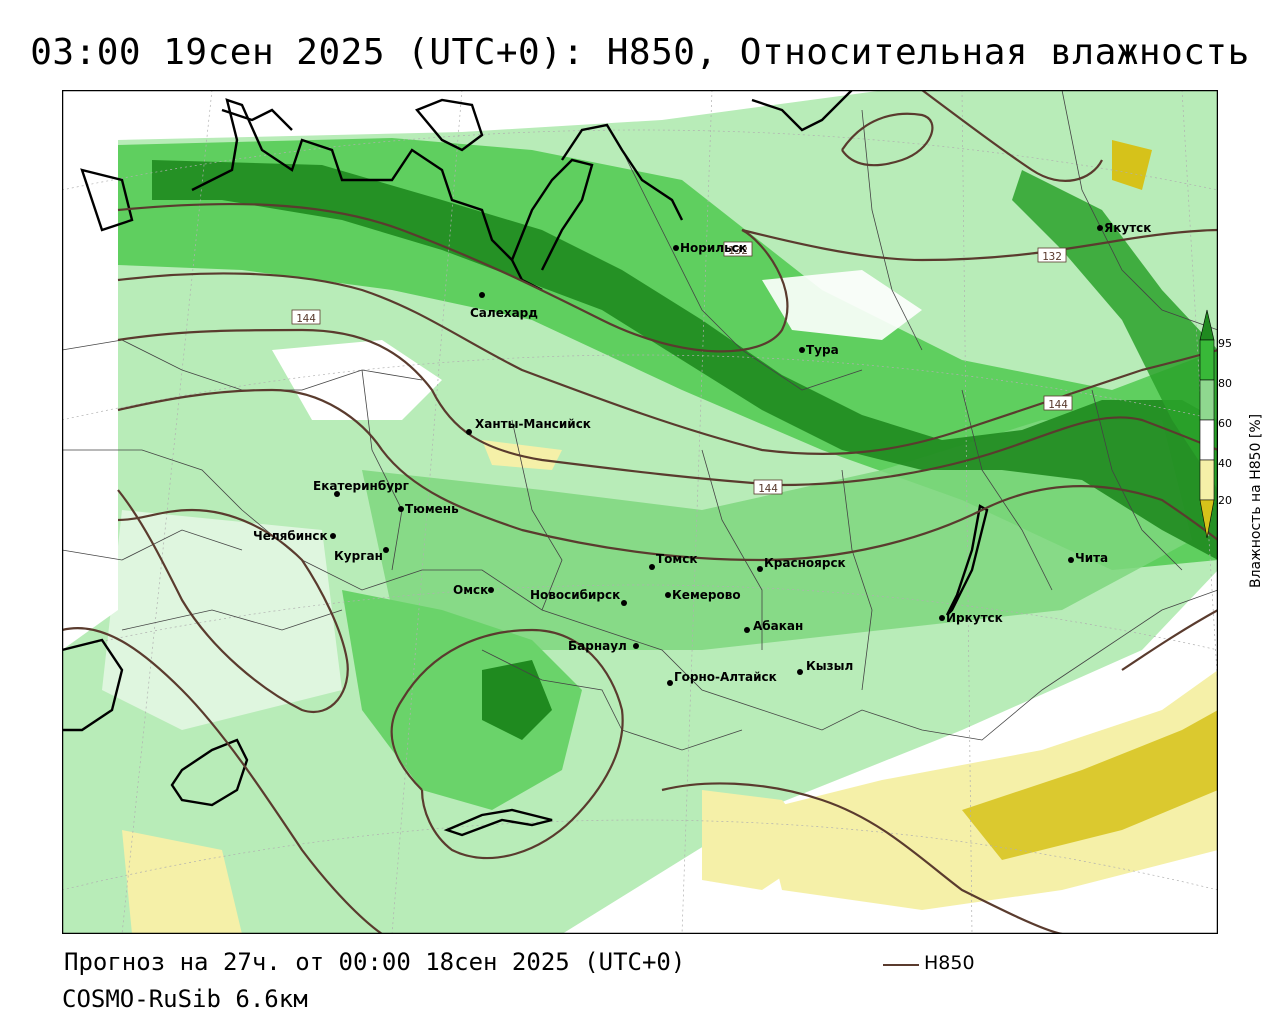 The image size is (1280, 1024). What do you see at coordinates (498, 822) in the screenshot?
I see `balkhash-lake` at bounding box center [498, 822].